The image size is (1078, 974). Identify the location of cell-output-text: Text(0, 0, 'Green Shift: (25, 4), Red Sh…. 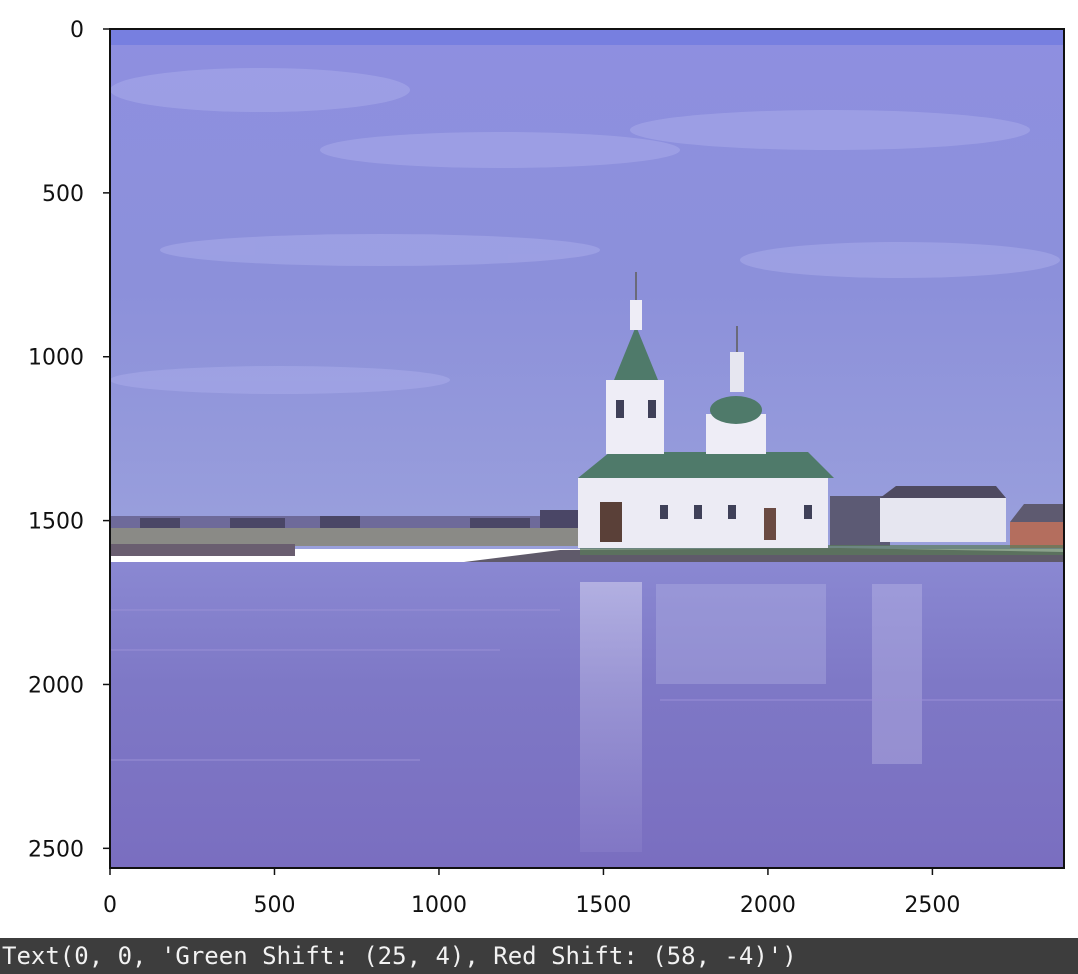
(539, 956).